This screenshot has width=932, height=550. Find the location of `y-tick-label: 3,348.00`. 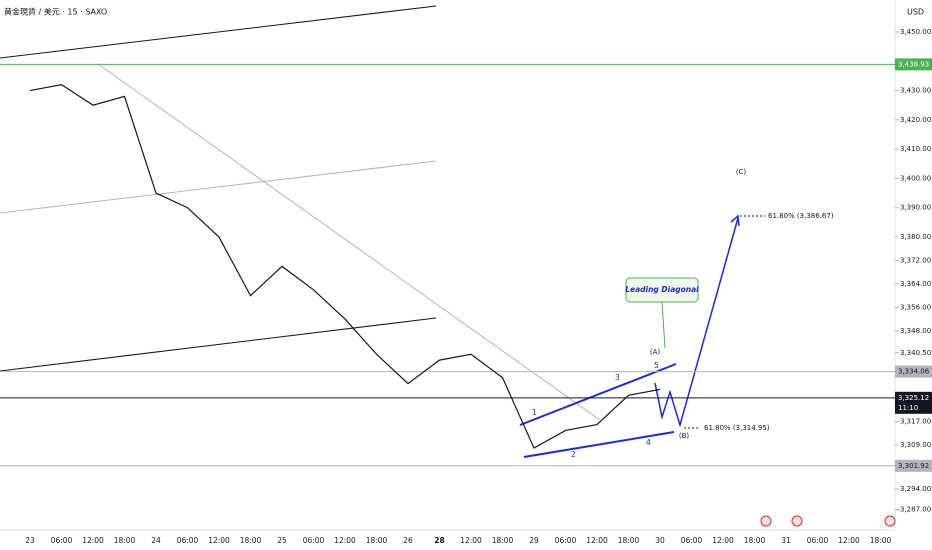

y-tick-label: 3,348.00 is located at coordinates (915, 331).